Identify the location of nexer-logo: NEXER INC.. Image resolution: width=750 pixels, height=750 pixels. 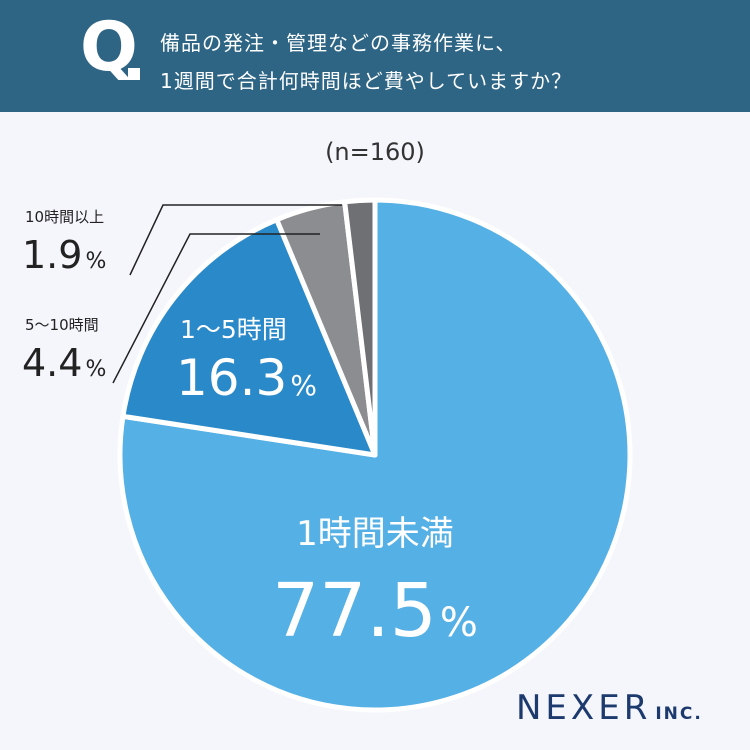
(609, 708).